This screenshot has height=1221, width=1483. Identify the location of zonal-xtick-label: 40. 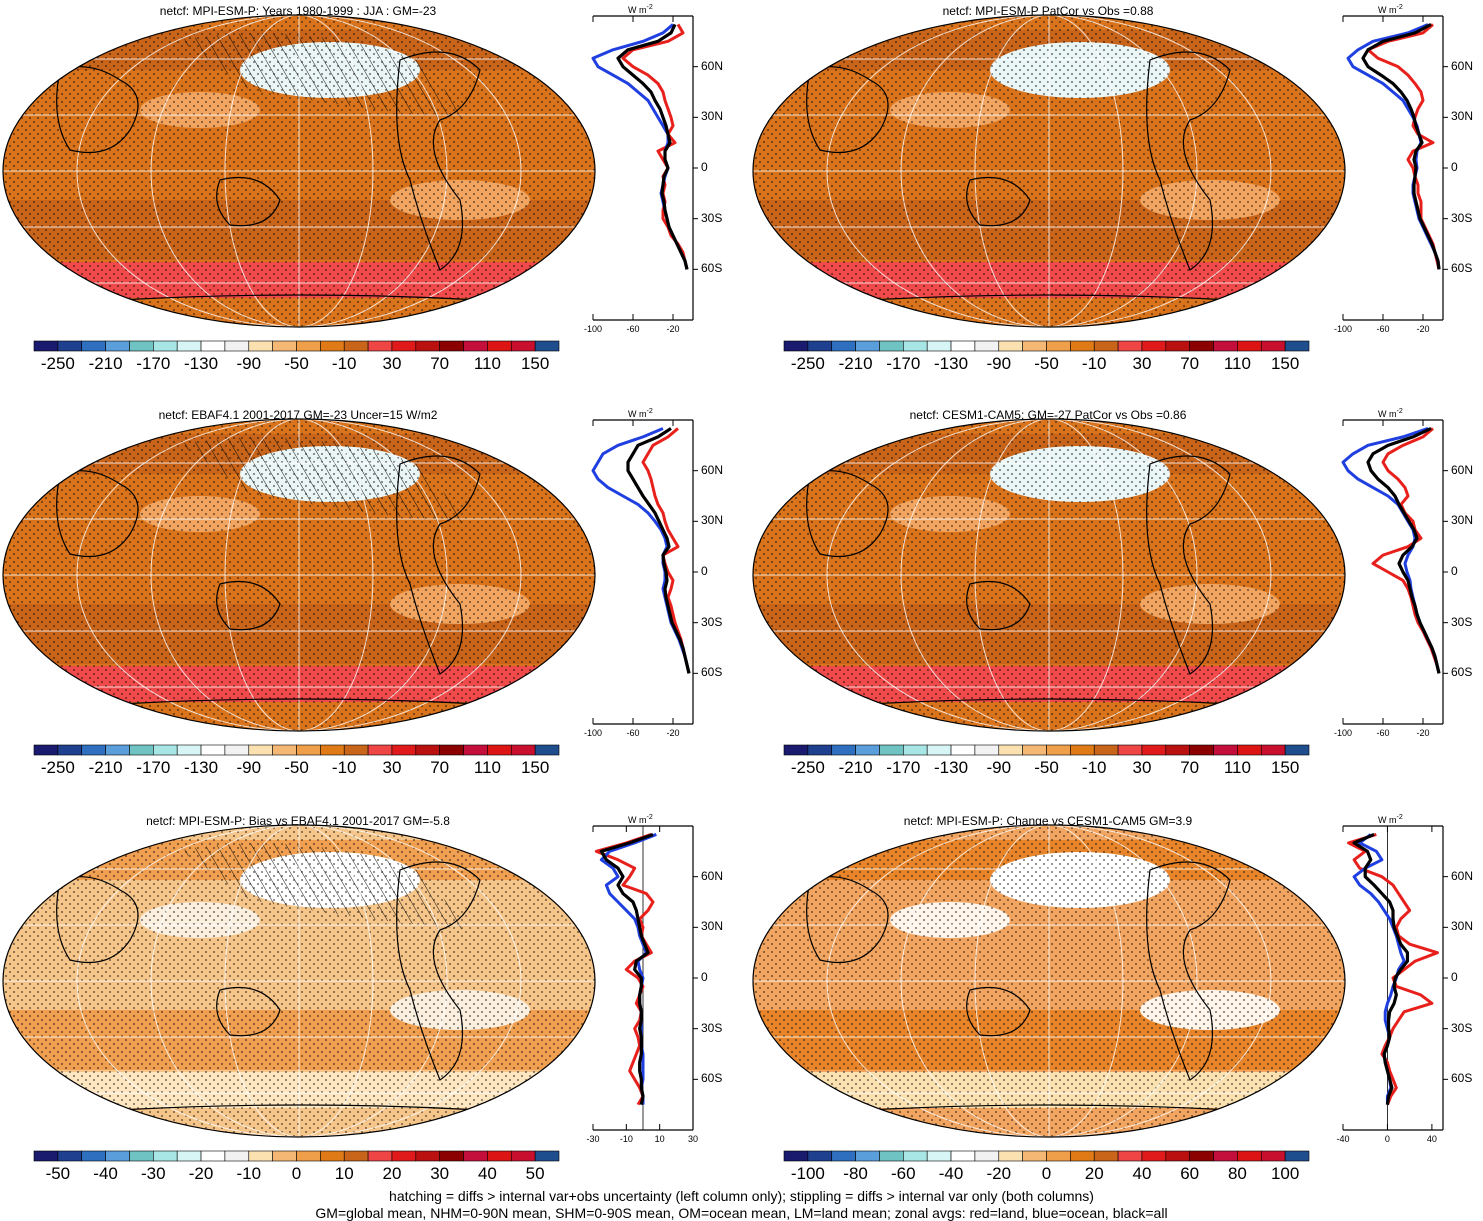
(1431, 1139).